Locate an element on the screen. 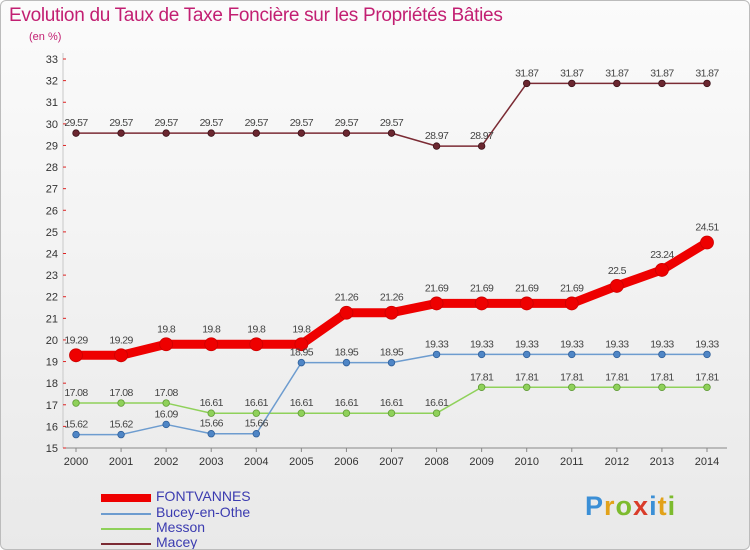 This screenshot has height=550, width=750. data-label: 24.51 is located at coordinates (707, 227).